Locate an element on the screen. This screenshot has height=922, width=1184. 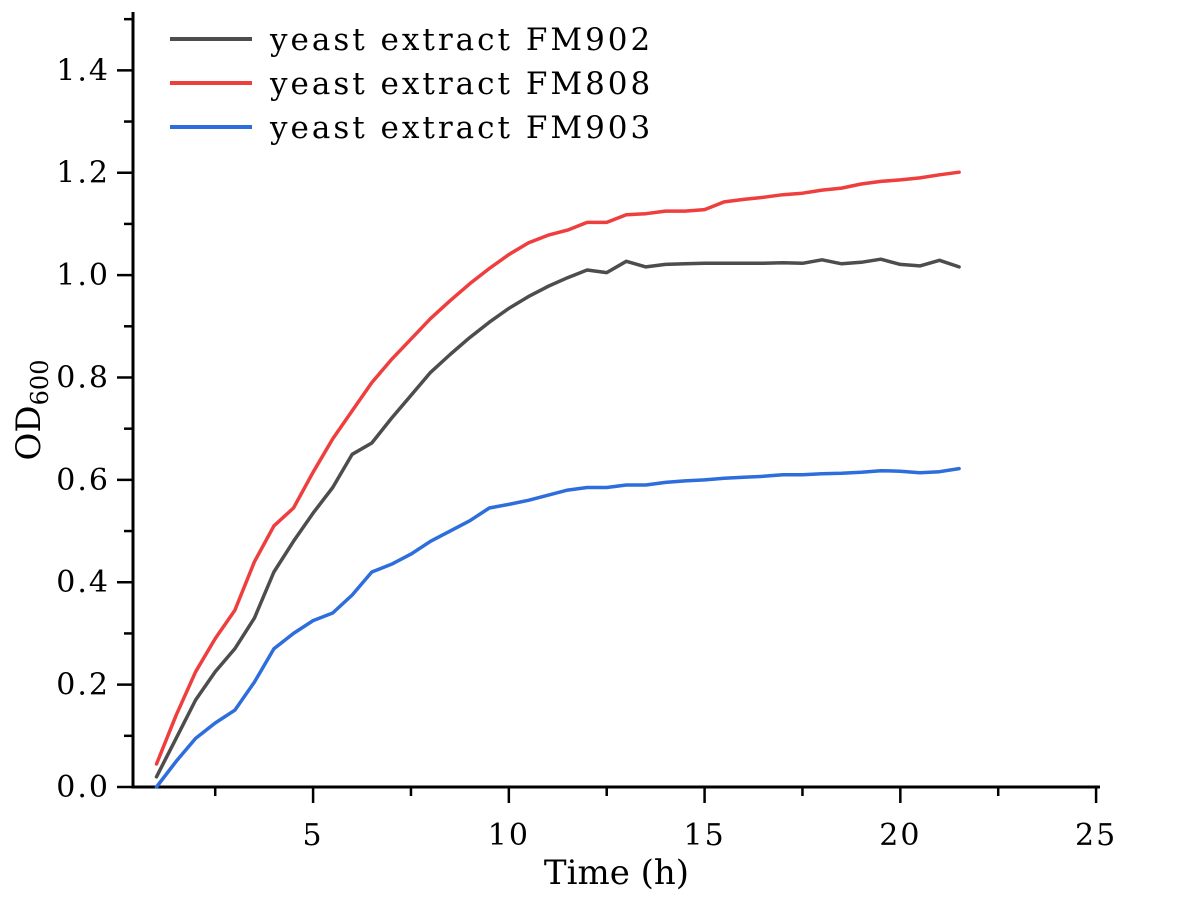
legend-label-yeast-extract-FM903: yeast extract FM903 is located at coordinates (461, 128).